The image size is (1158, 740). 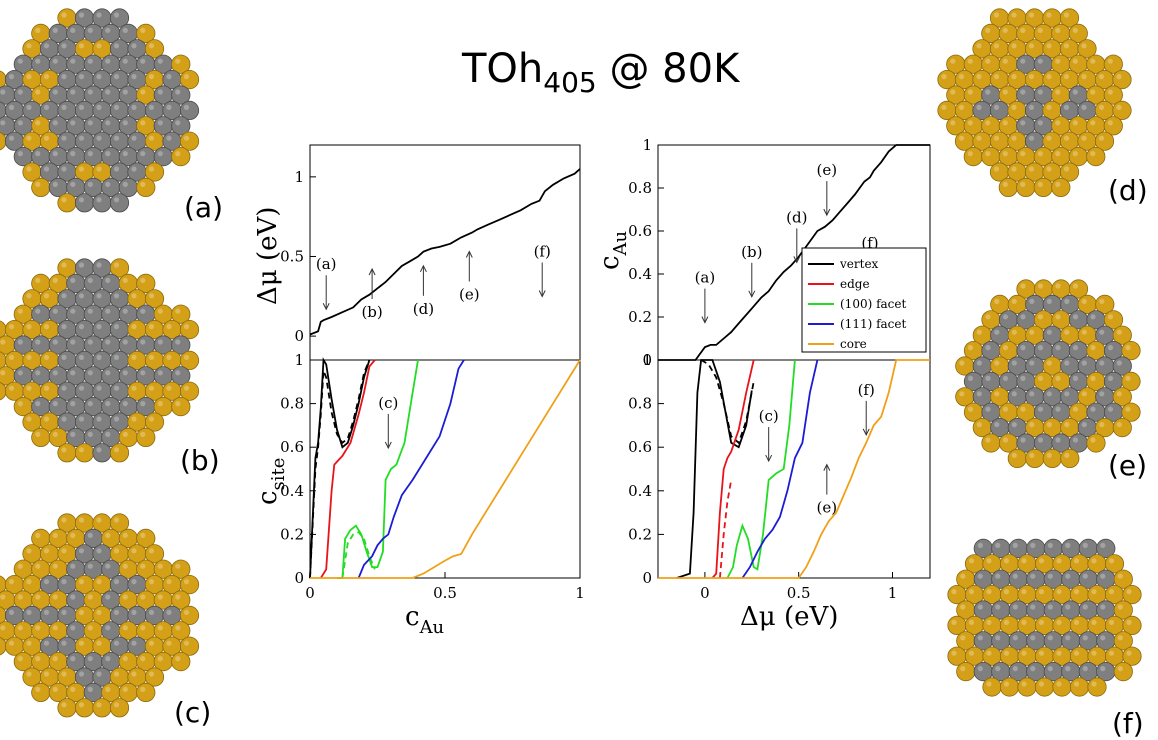 What do you see at coordinates (893, 593) in the screenshot?
I see `x-tick-label: 1` at bounding box center [893, 593].